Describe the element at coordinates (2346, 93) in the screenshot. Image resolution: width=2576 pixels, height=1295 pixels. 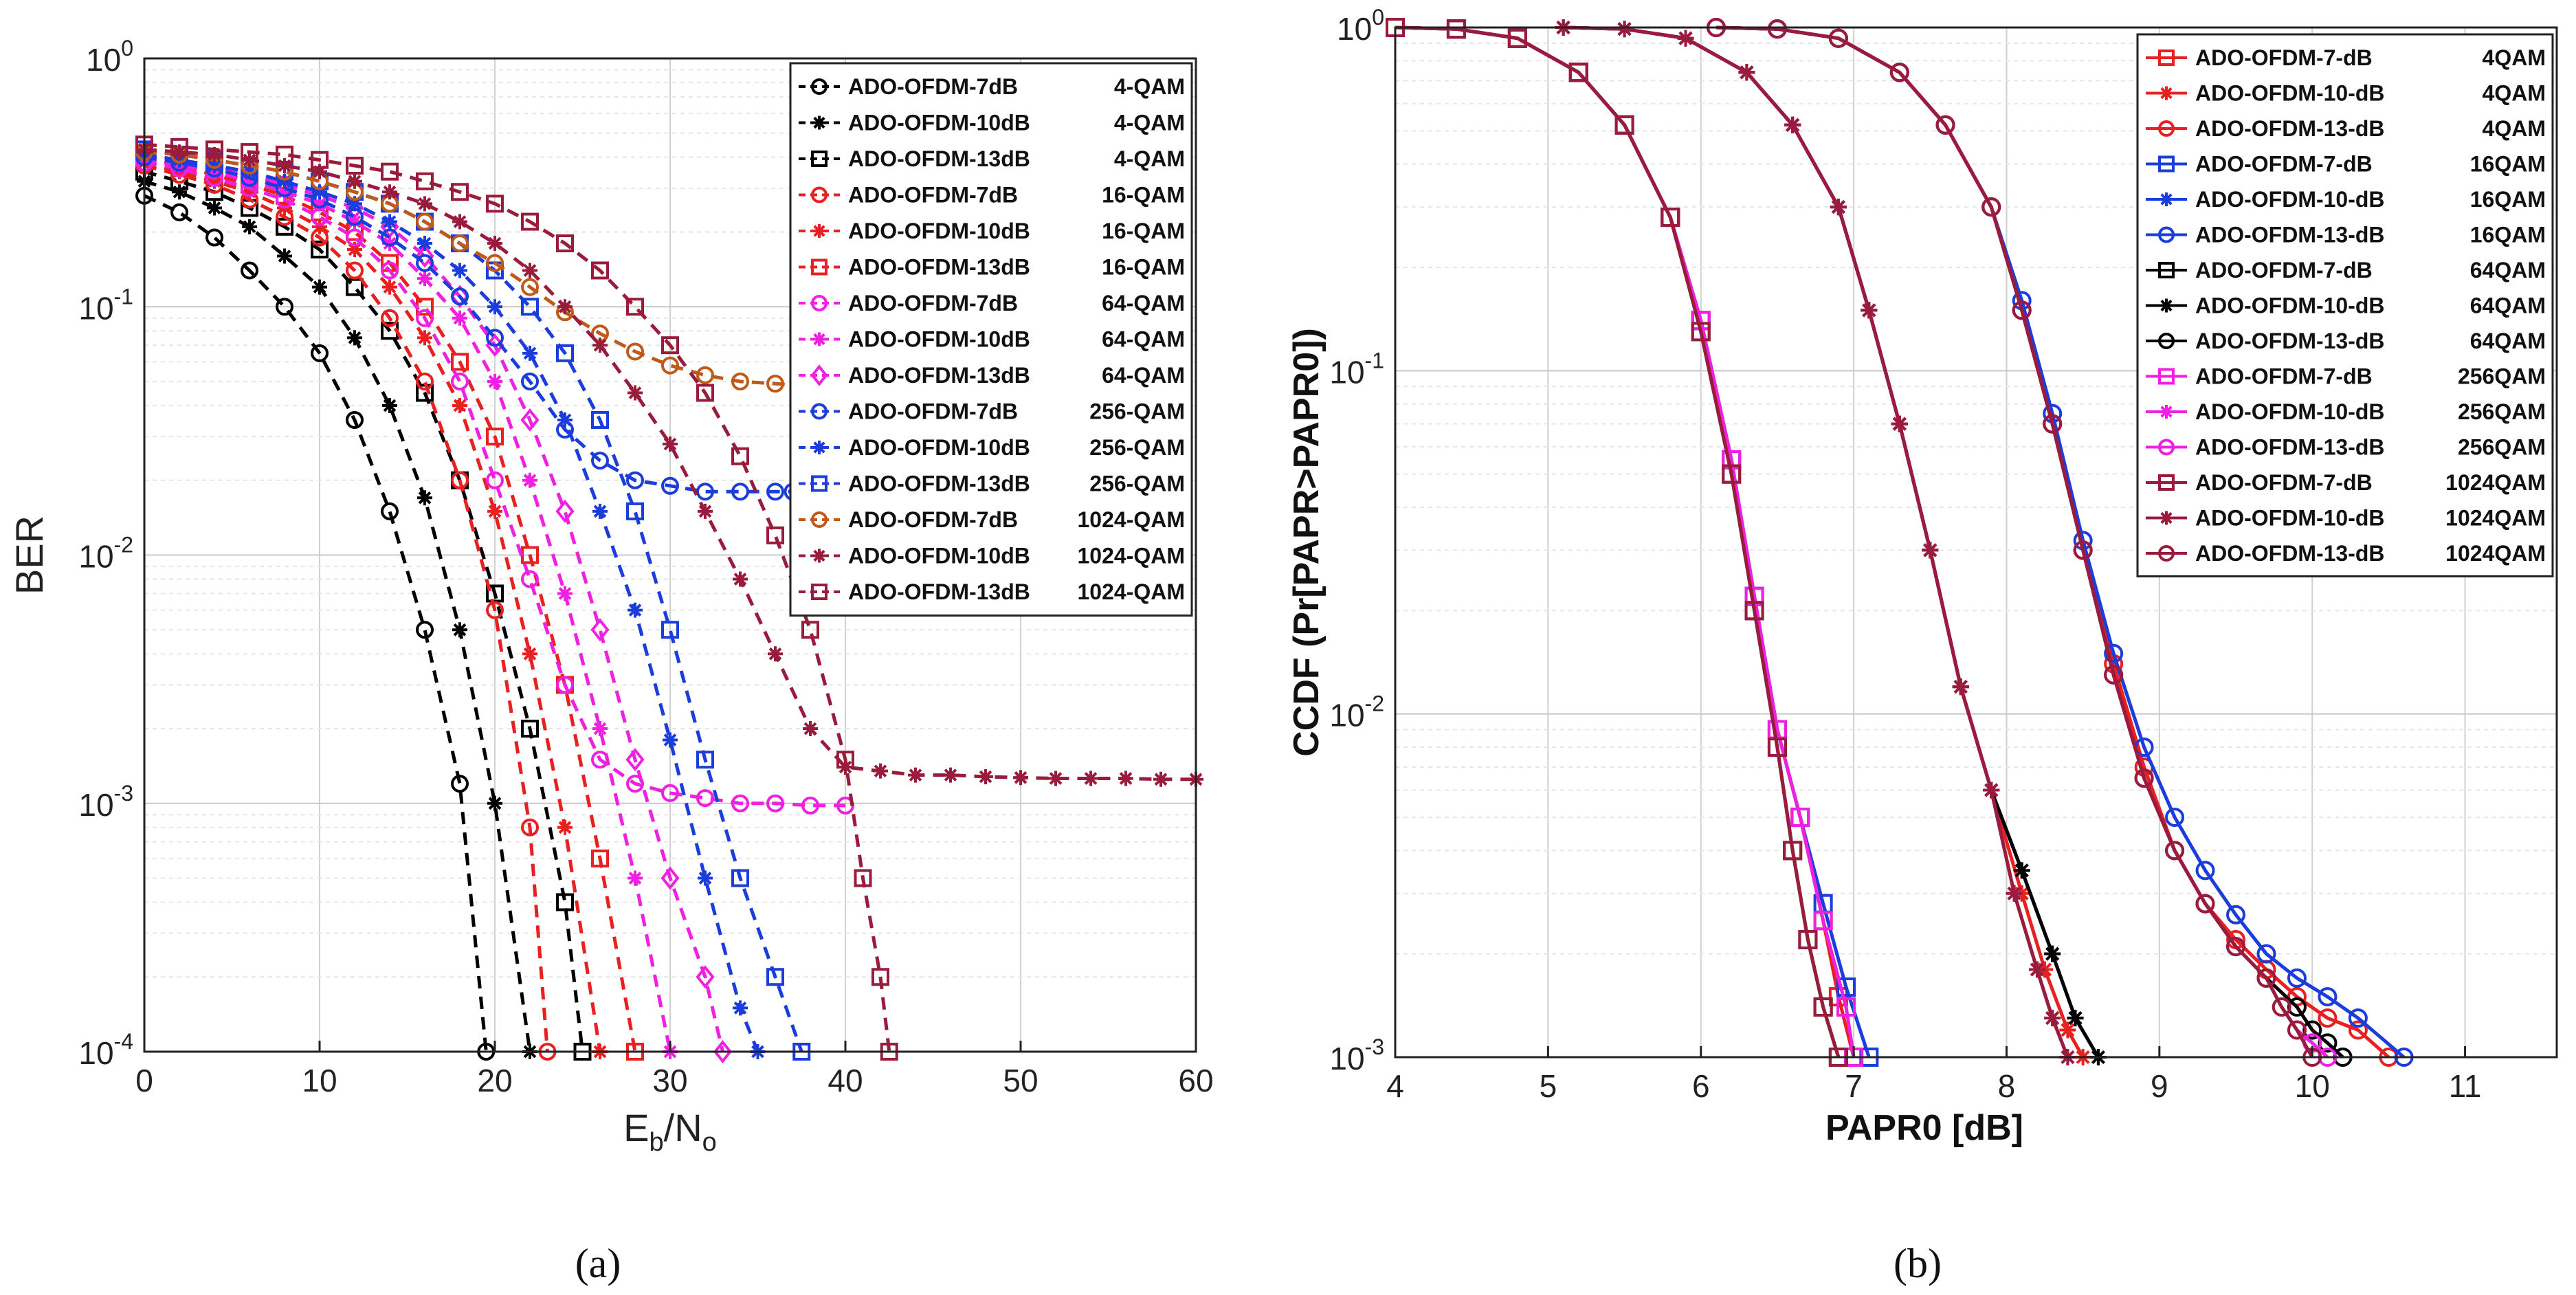
I see `legend-item: ADO-OFDM-10-dB 4QAM` at that location.